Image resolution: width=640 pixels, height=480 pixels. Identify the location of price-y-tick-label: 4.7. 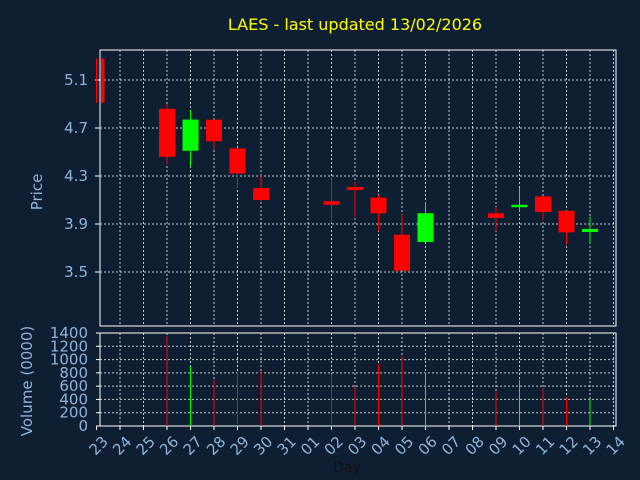
(76, 128).